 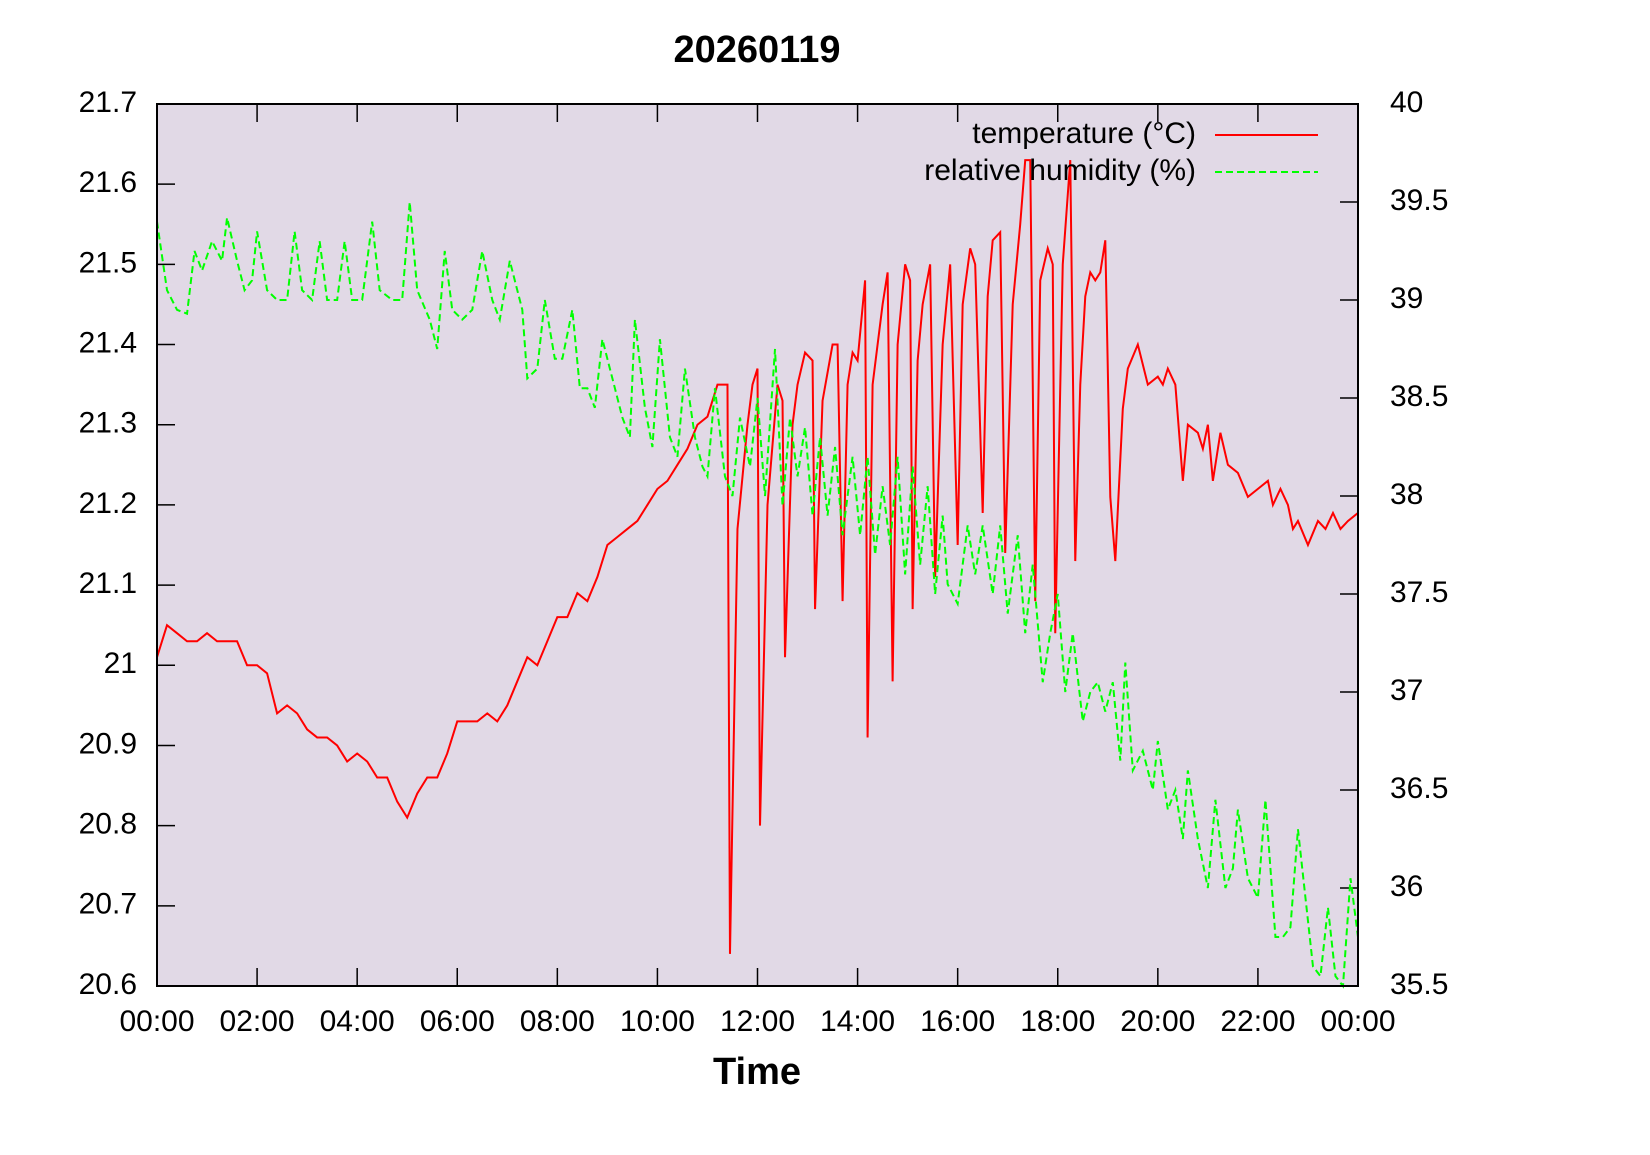 What do you see at coordinates (108, 262) in the screenshot?
I see `y-tick-label: 21.5` at bounding box center [108, 262].